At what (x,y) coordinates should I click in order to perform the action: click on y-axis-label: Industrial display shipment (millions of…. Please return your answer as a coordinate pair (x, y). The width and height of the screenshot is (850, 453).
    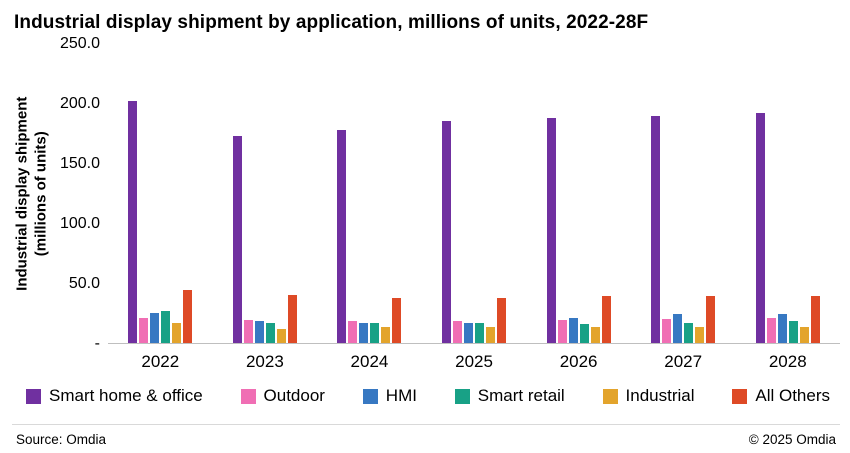
    Looking at the image, I should click on (32, 194).